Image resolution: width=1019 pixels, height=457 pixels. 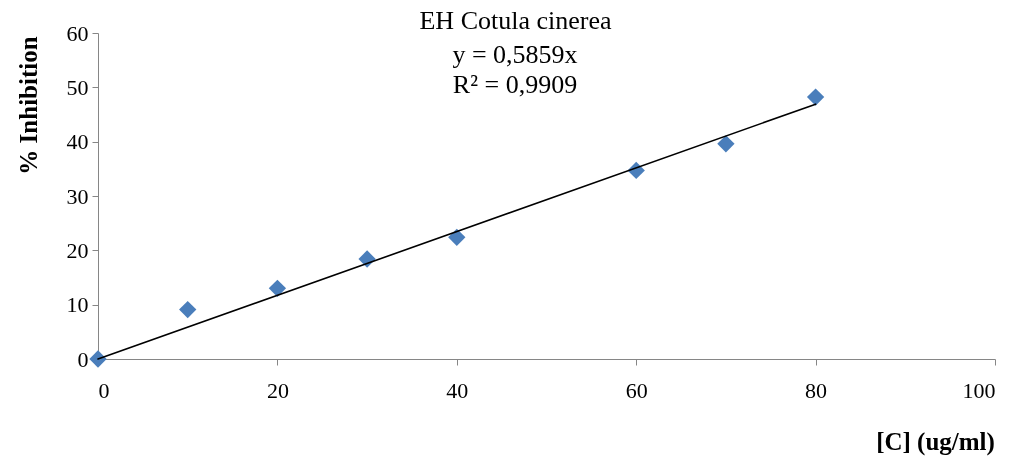 I want to click on x-tick-label: 60, so click(x=636, y=390).